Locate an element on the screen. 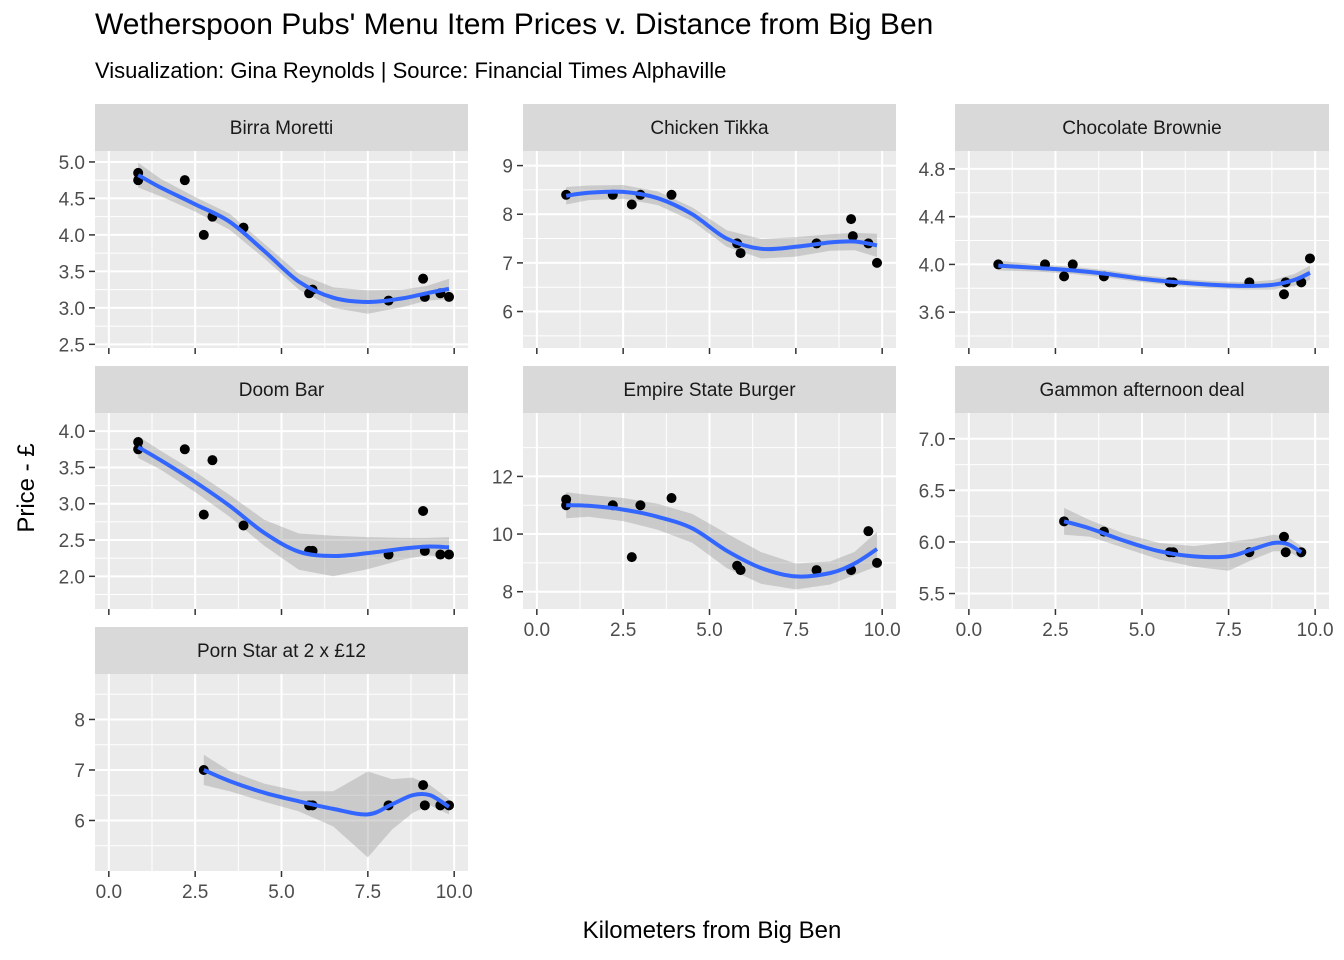  y-tick-label: 4.8 is located at coordinates (932, 170).